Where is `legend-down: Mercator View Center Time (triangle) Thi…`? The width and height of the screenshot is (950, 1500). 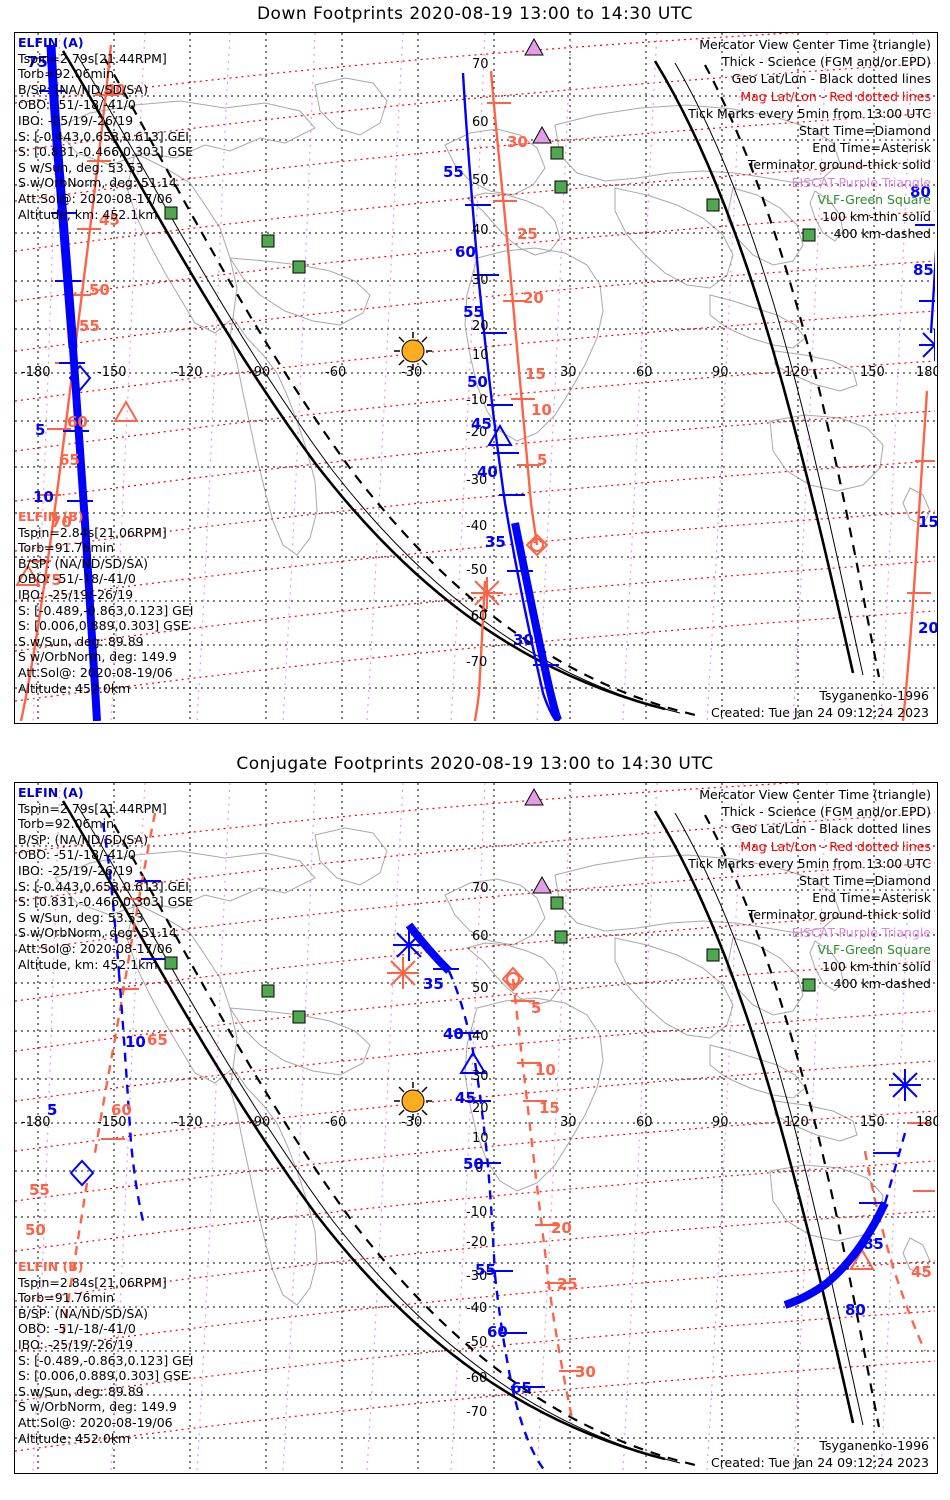
legend-down: Mercator View Center Time (triangle) Thi… is located at coordinates (809, 139).